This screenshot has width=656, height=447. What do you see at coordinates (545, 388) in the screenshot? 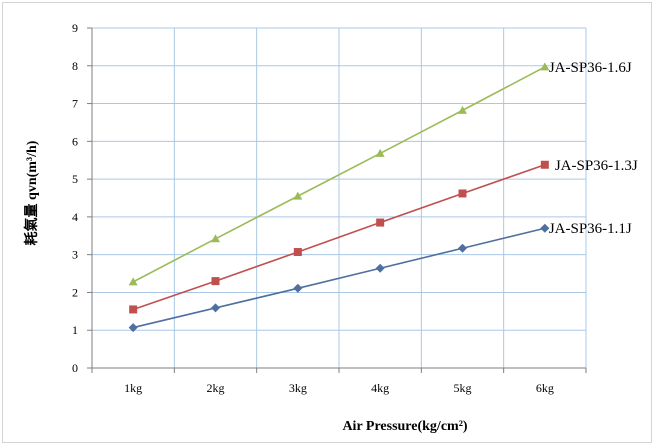
I see `x-tick-label: 6kg` at bounding box center [545, 388].